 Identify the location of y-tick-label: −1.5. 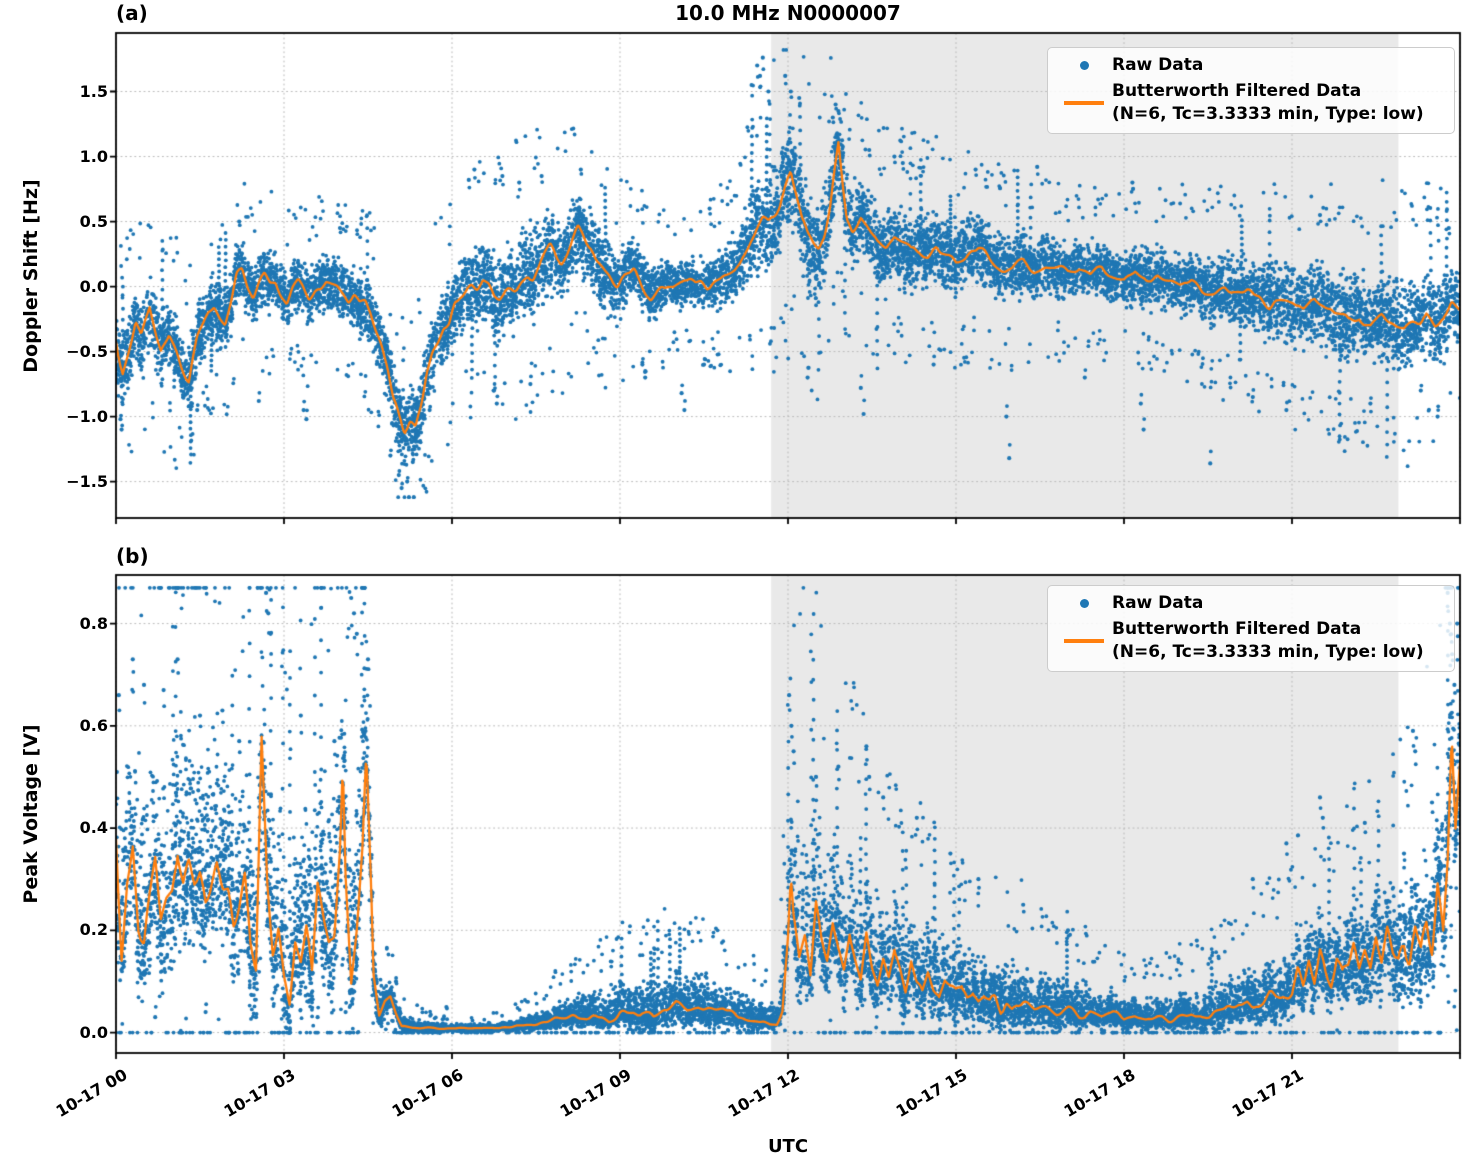
(87, 481).